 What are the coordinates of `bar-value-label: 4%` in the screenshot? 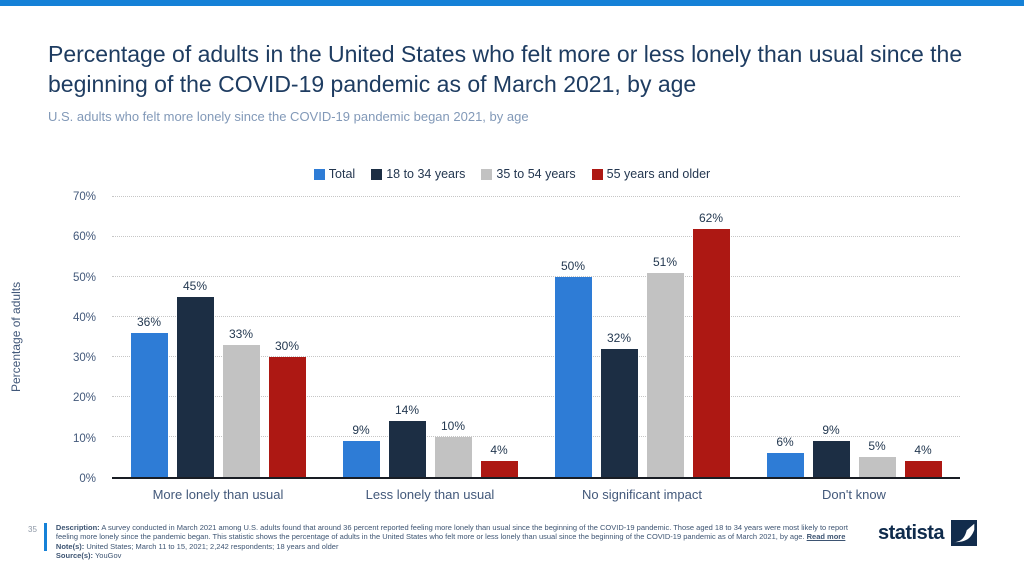 It's located at (499, 450).